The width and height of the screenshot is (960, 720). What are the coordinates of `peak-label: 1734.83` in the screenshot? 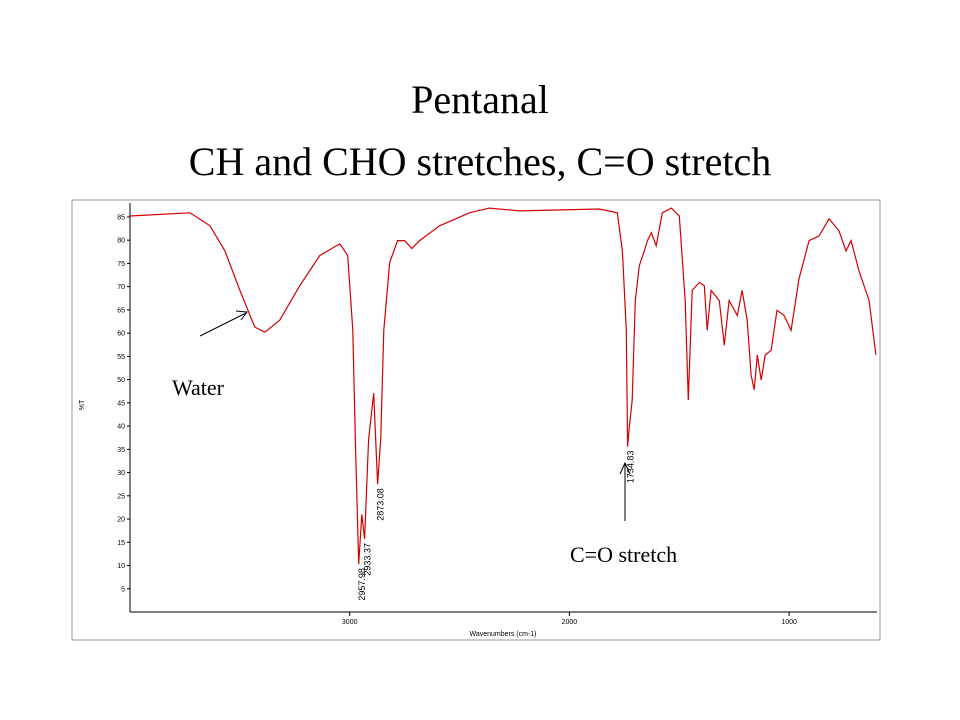 It's located at (631, 467).